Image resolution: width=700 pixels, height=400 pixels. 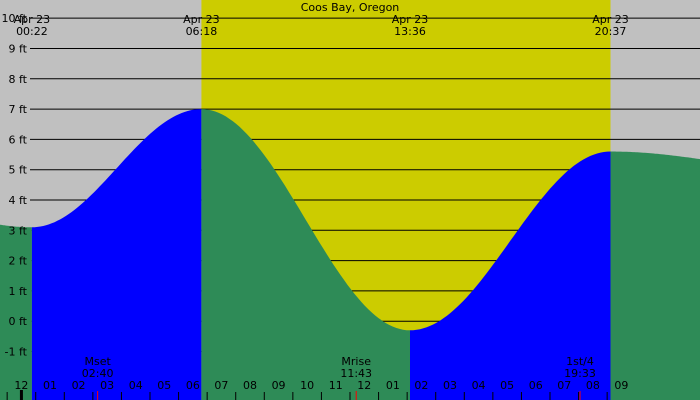 I want to click on moon-event-time: 19:33, so click(x=580, y=373).